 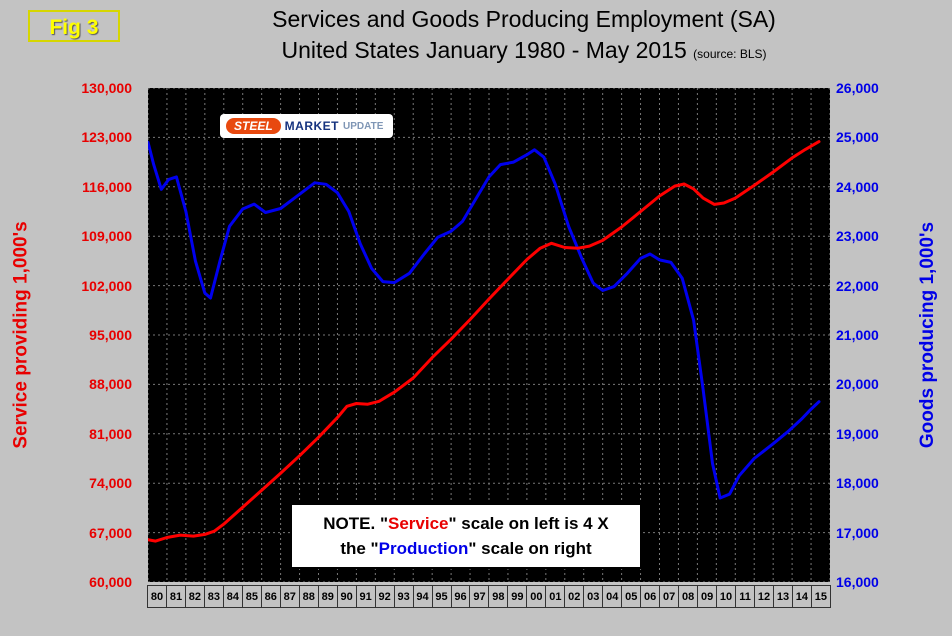 I want to click on left-axis-tick-label: 74,000, so click(x=110, y=483).